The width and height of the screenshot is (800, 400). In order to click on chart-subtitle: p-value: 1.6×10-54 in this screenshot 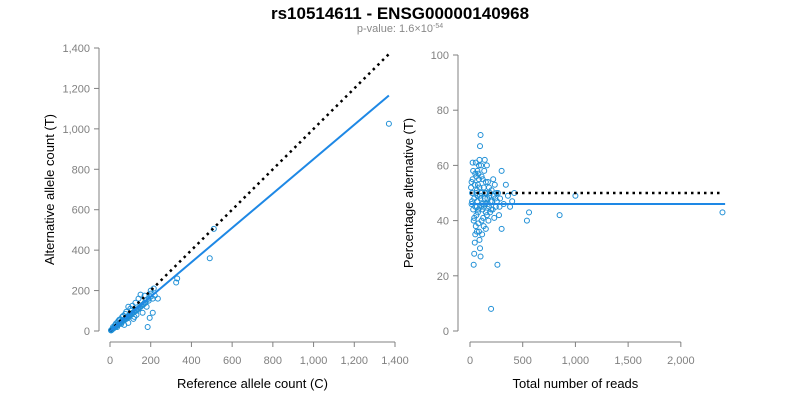, I will do `click(400, 29)`.